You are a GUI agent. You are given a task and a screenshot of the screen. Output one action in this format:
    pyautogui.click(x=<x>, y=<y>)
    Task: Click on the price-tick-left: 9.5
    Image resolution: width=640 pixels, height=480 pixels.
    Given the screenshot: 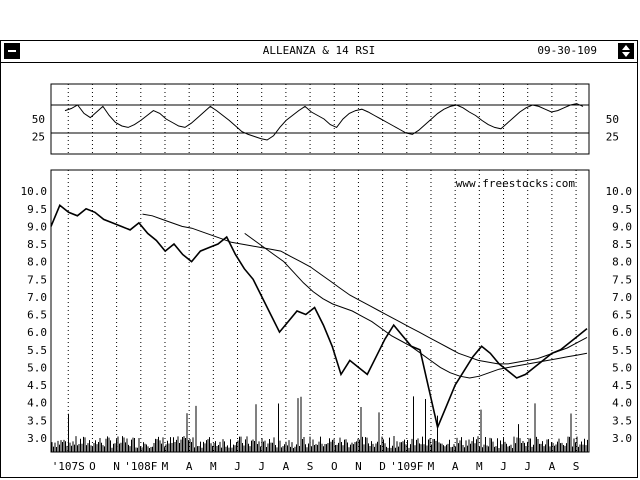 What is the action you would take?
    pyautogui.click(x=37, y=209)
    